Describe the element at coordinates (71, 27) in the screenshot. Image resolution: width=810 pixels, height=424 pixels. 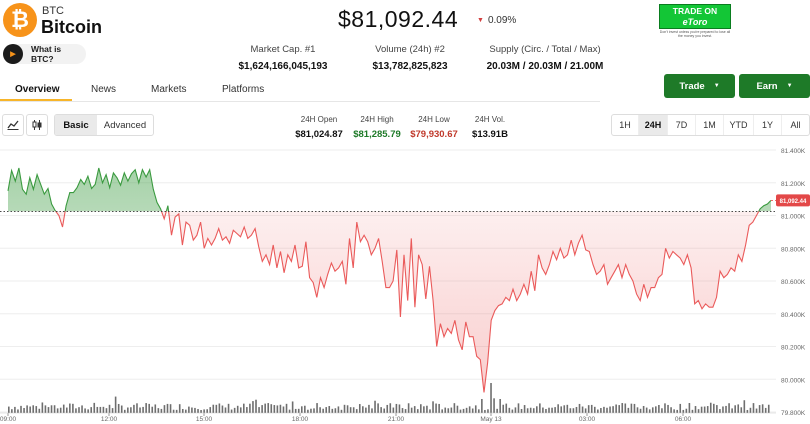
I see `coin-name: Bitcoin` at that location.